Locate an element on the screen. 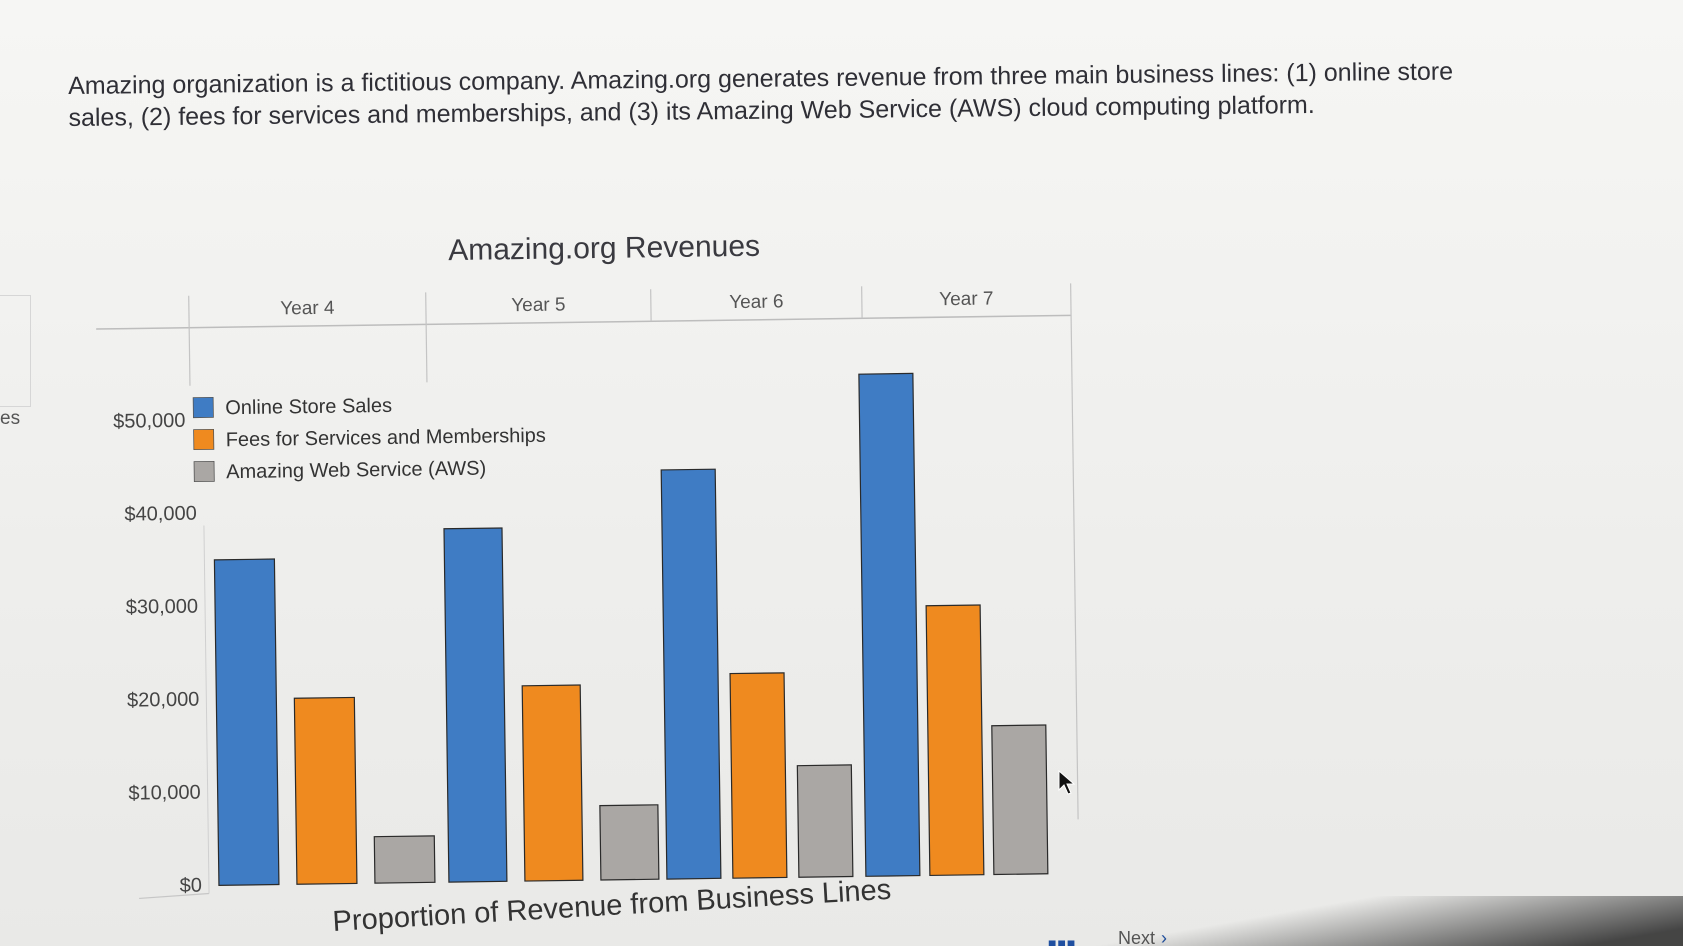 The height and width of the screenshot is (946, 1683). left-panel-edge is located at coordinates (15, 351).